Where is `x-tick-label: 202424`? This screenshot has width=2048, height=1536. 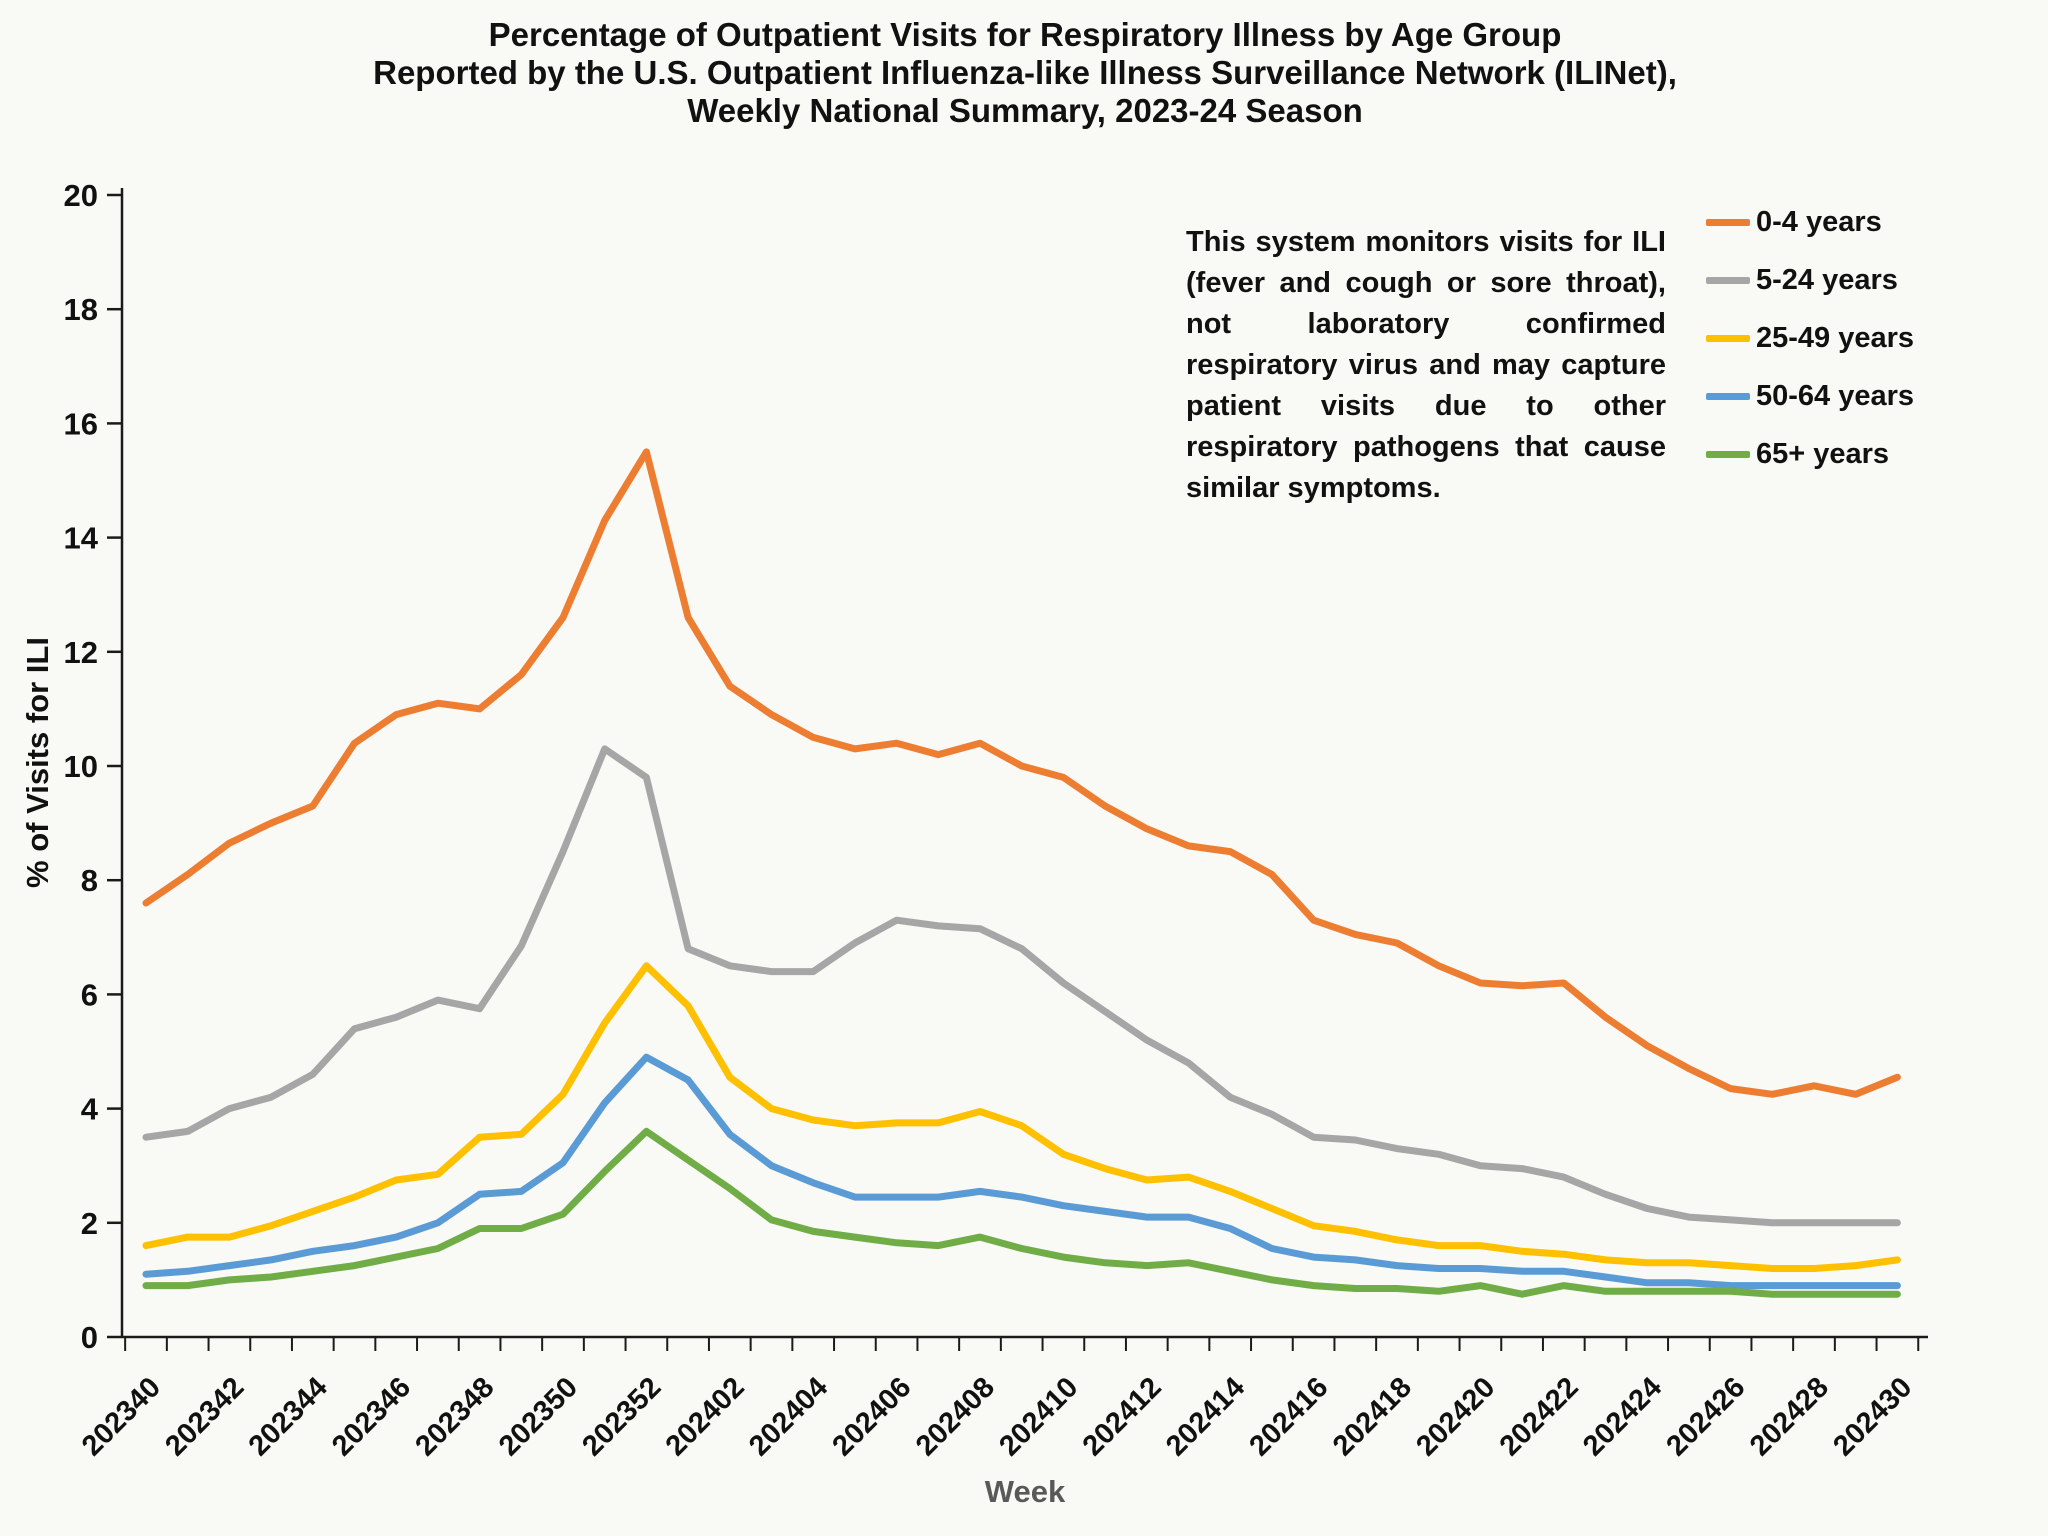 x-tick-label: 202424 is located at coordinates (1622, 1416).